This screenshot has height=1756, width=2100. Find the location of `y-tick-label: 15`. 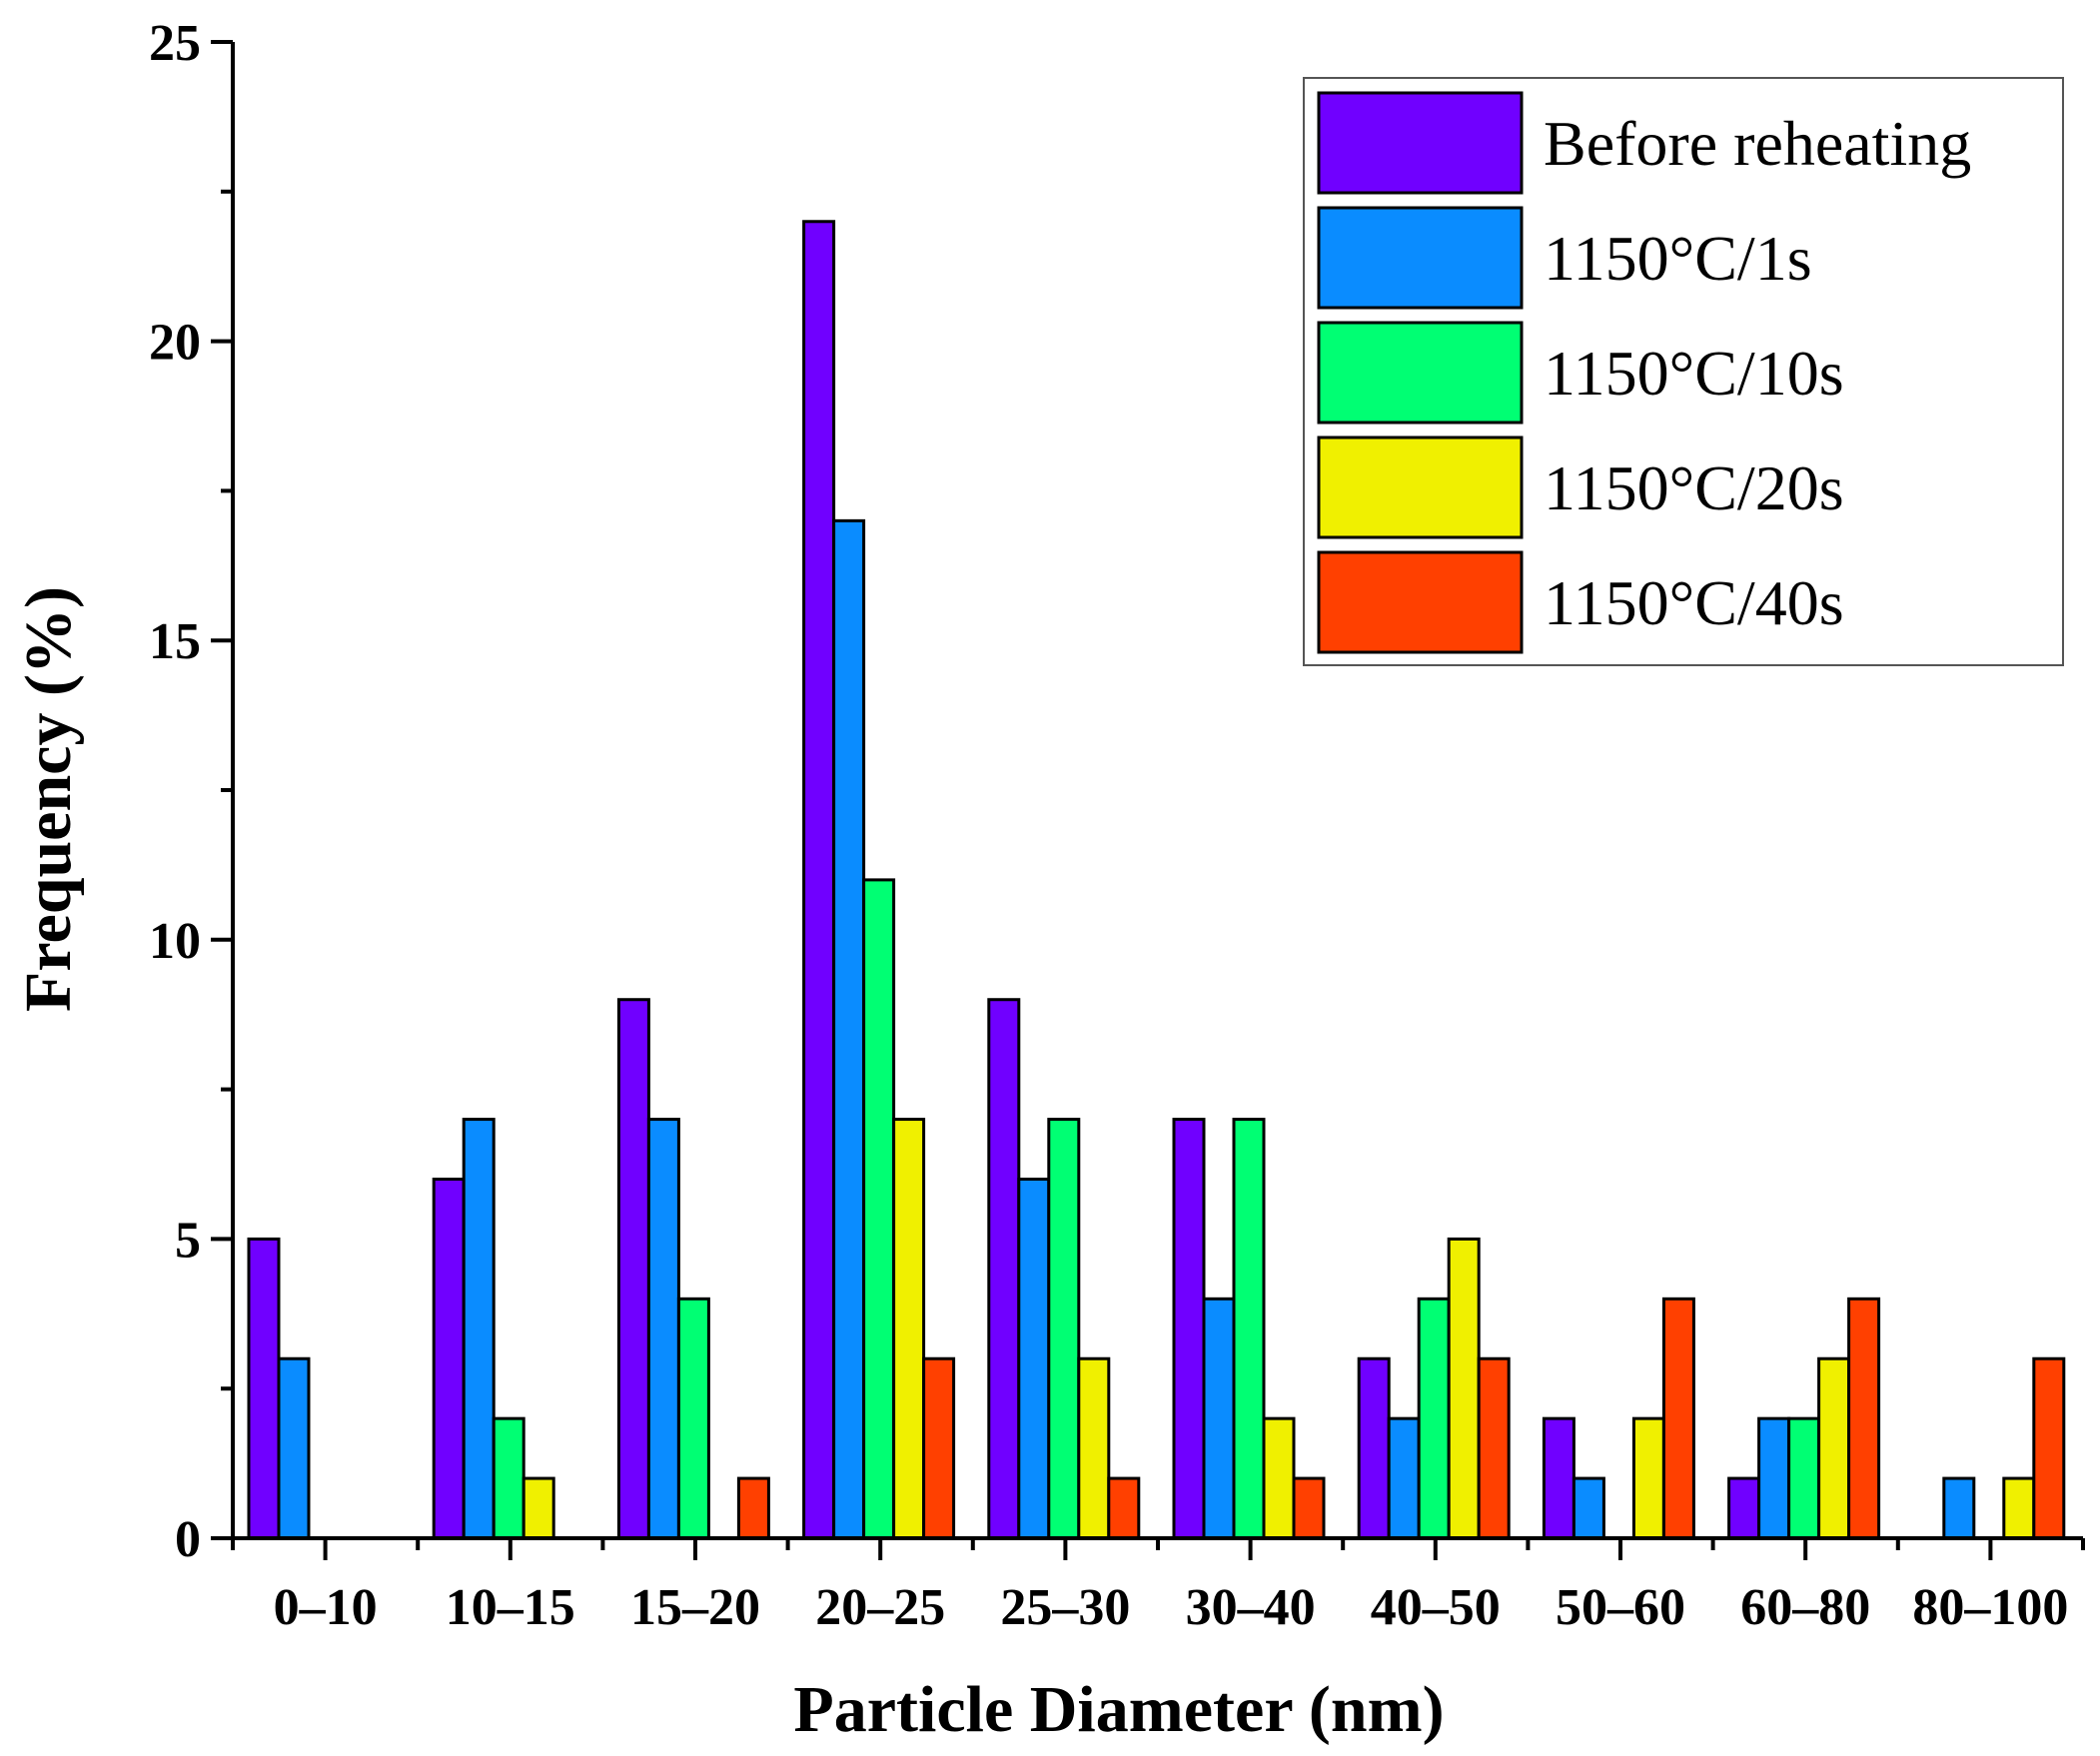

y-tick-label: 15 is located at coordinates (175, 641).